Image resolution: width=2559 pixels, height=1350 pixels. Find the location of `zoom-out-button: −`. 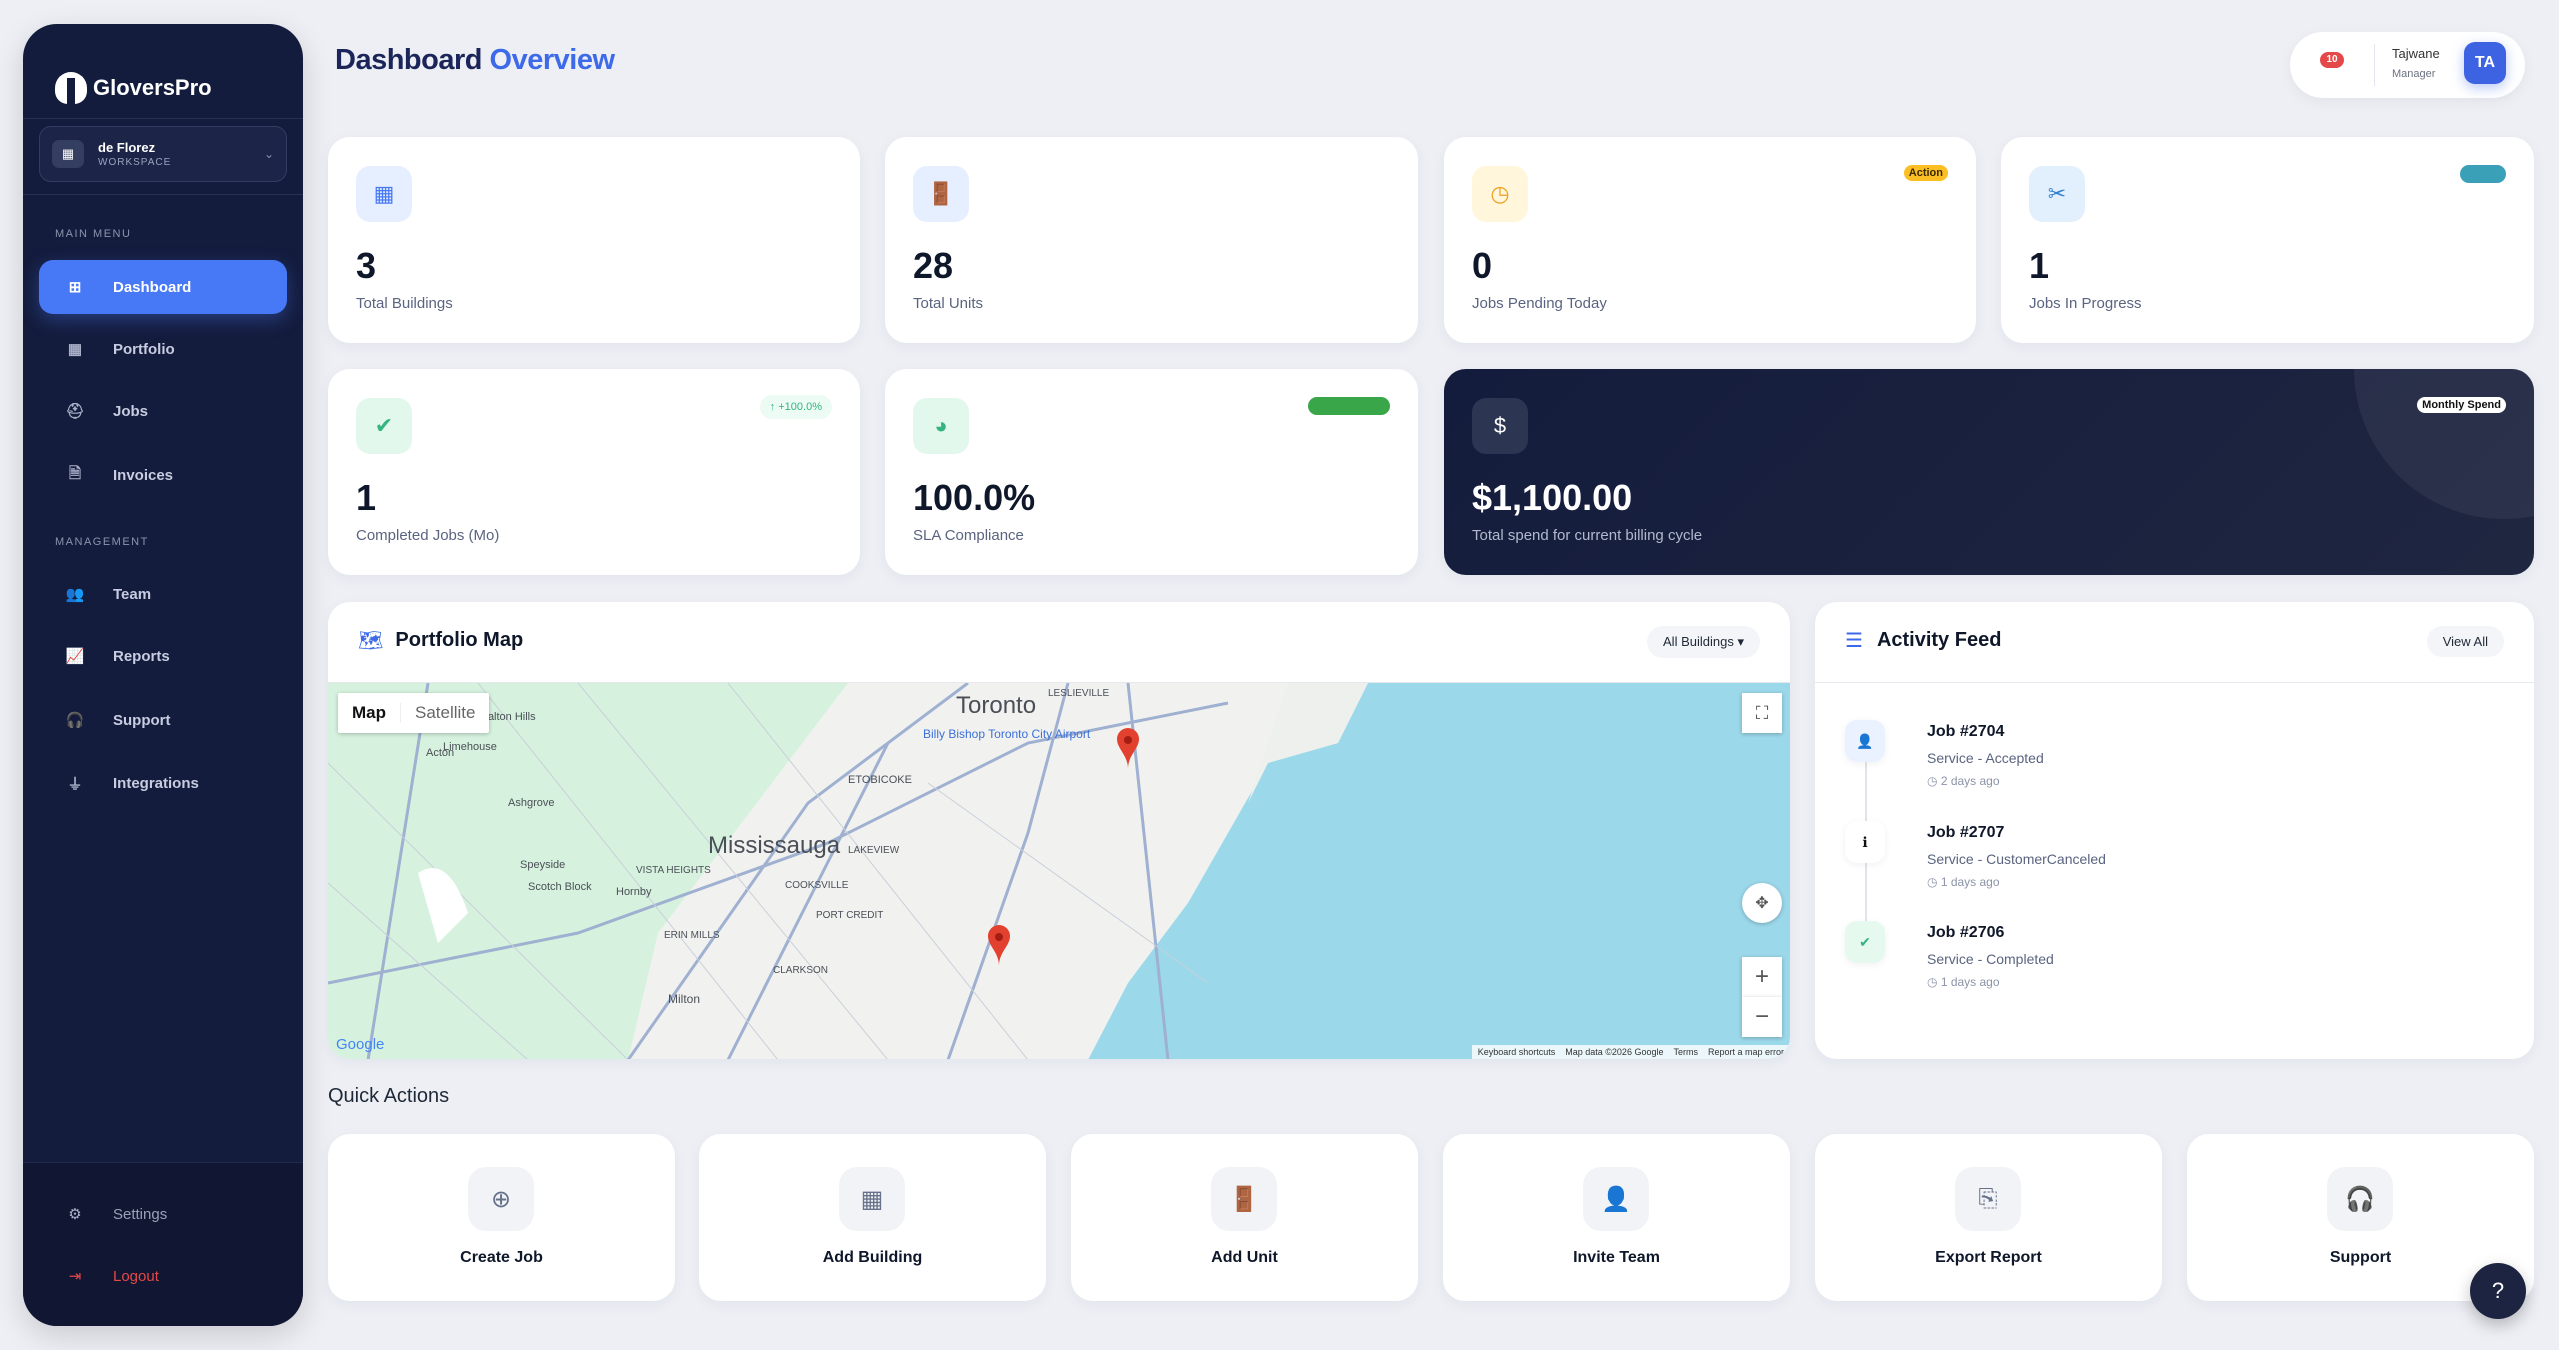

zoom-out-button: − is located at coordinates (1762, 1017).